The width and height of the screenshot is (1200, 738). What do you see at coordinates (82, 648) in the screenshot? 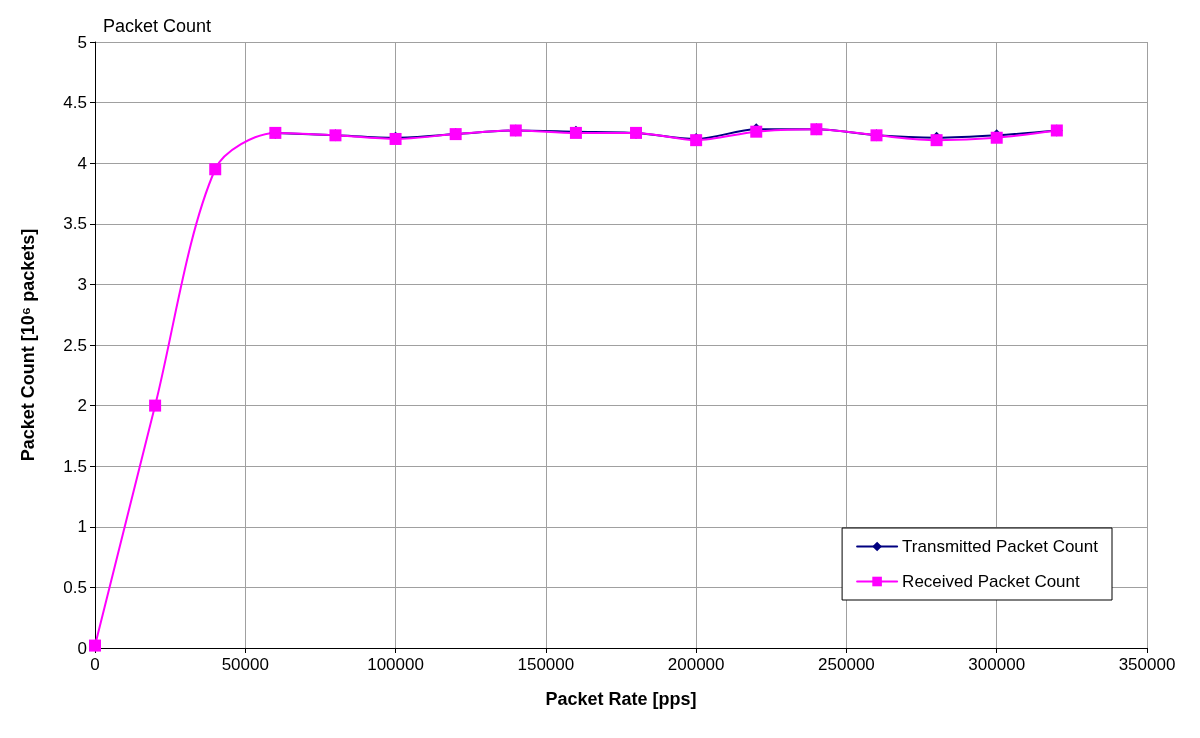
I see `y-tick-label: 0` at bounding box center [82, 648].